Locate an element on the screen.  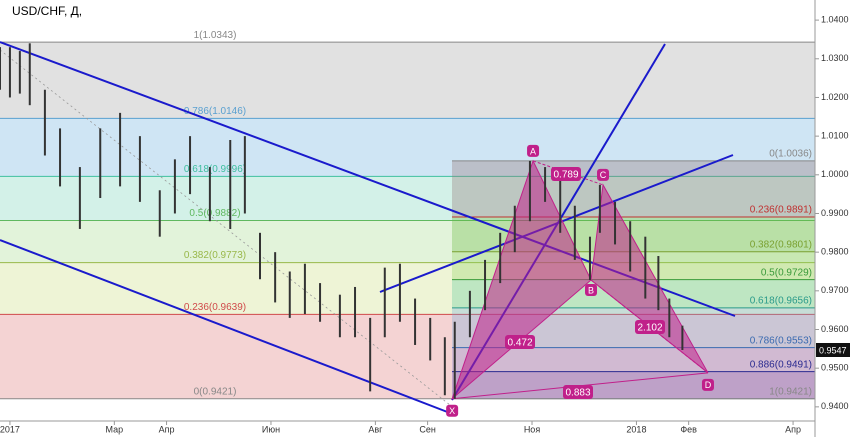
x-tick-label: Сен is located at coordinates (427, 429).